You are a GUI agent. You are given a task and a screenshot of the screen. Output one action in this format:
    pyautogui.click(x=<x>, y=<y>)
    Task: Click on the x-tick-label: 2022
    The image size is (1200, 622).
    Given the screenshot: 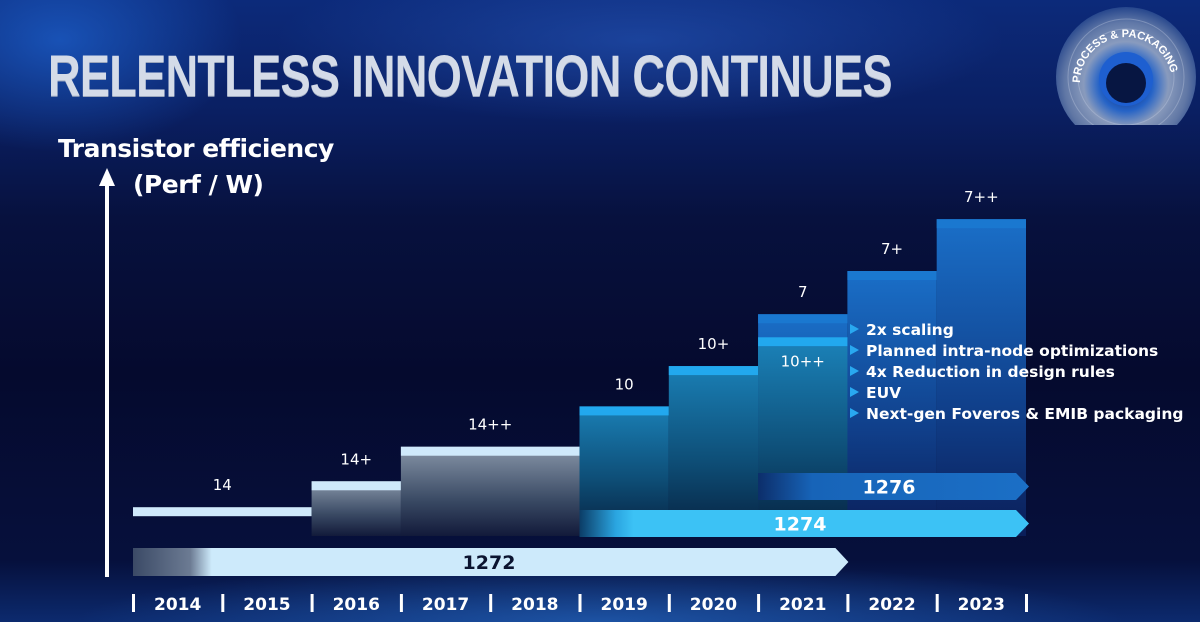 What is the action you would take?
    pyautogui.click(x=891, y=605)
    